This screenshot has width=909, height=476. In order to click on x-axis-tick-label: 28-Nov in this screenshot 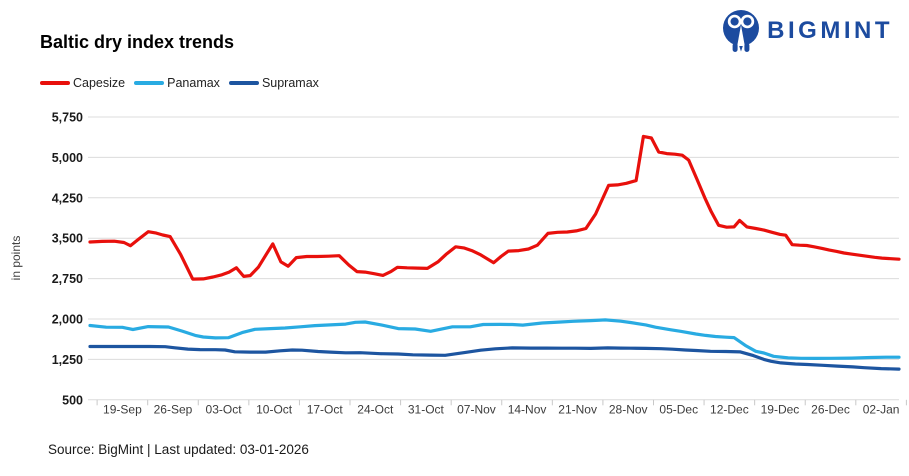, I will do `click(628, 410)`.